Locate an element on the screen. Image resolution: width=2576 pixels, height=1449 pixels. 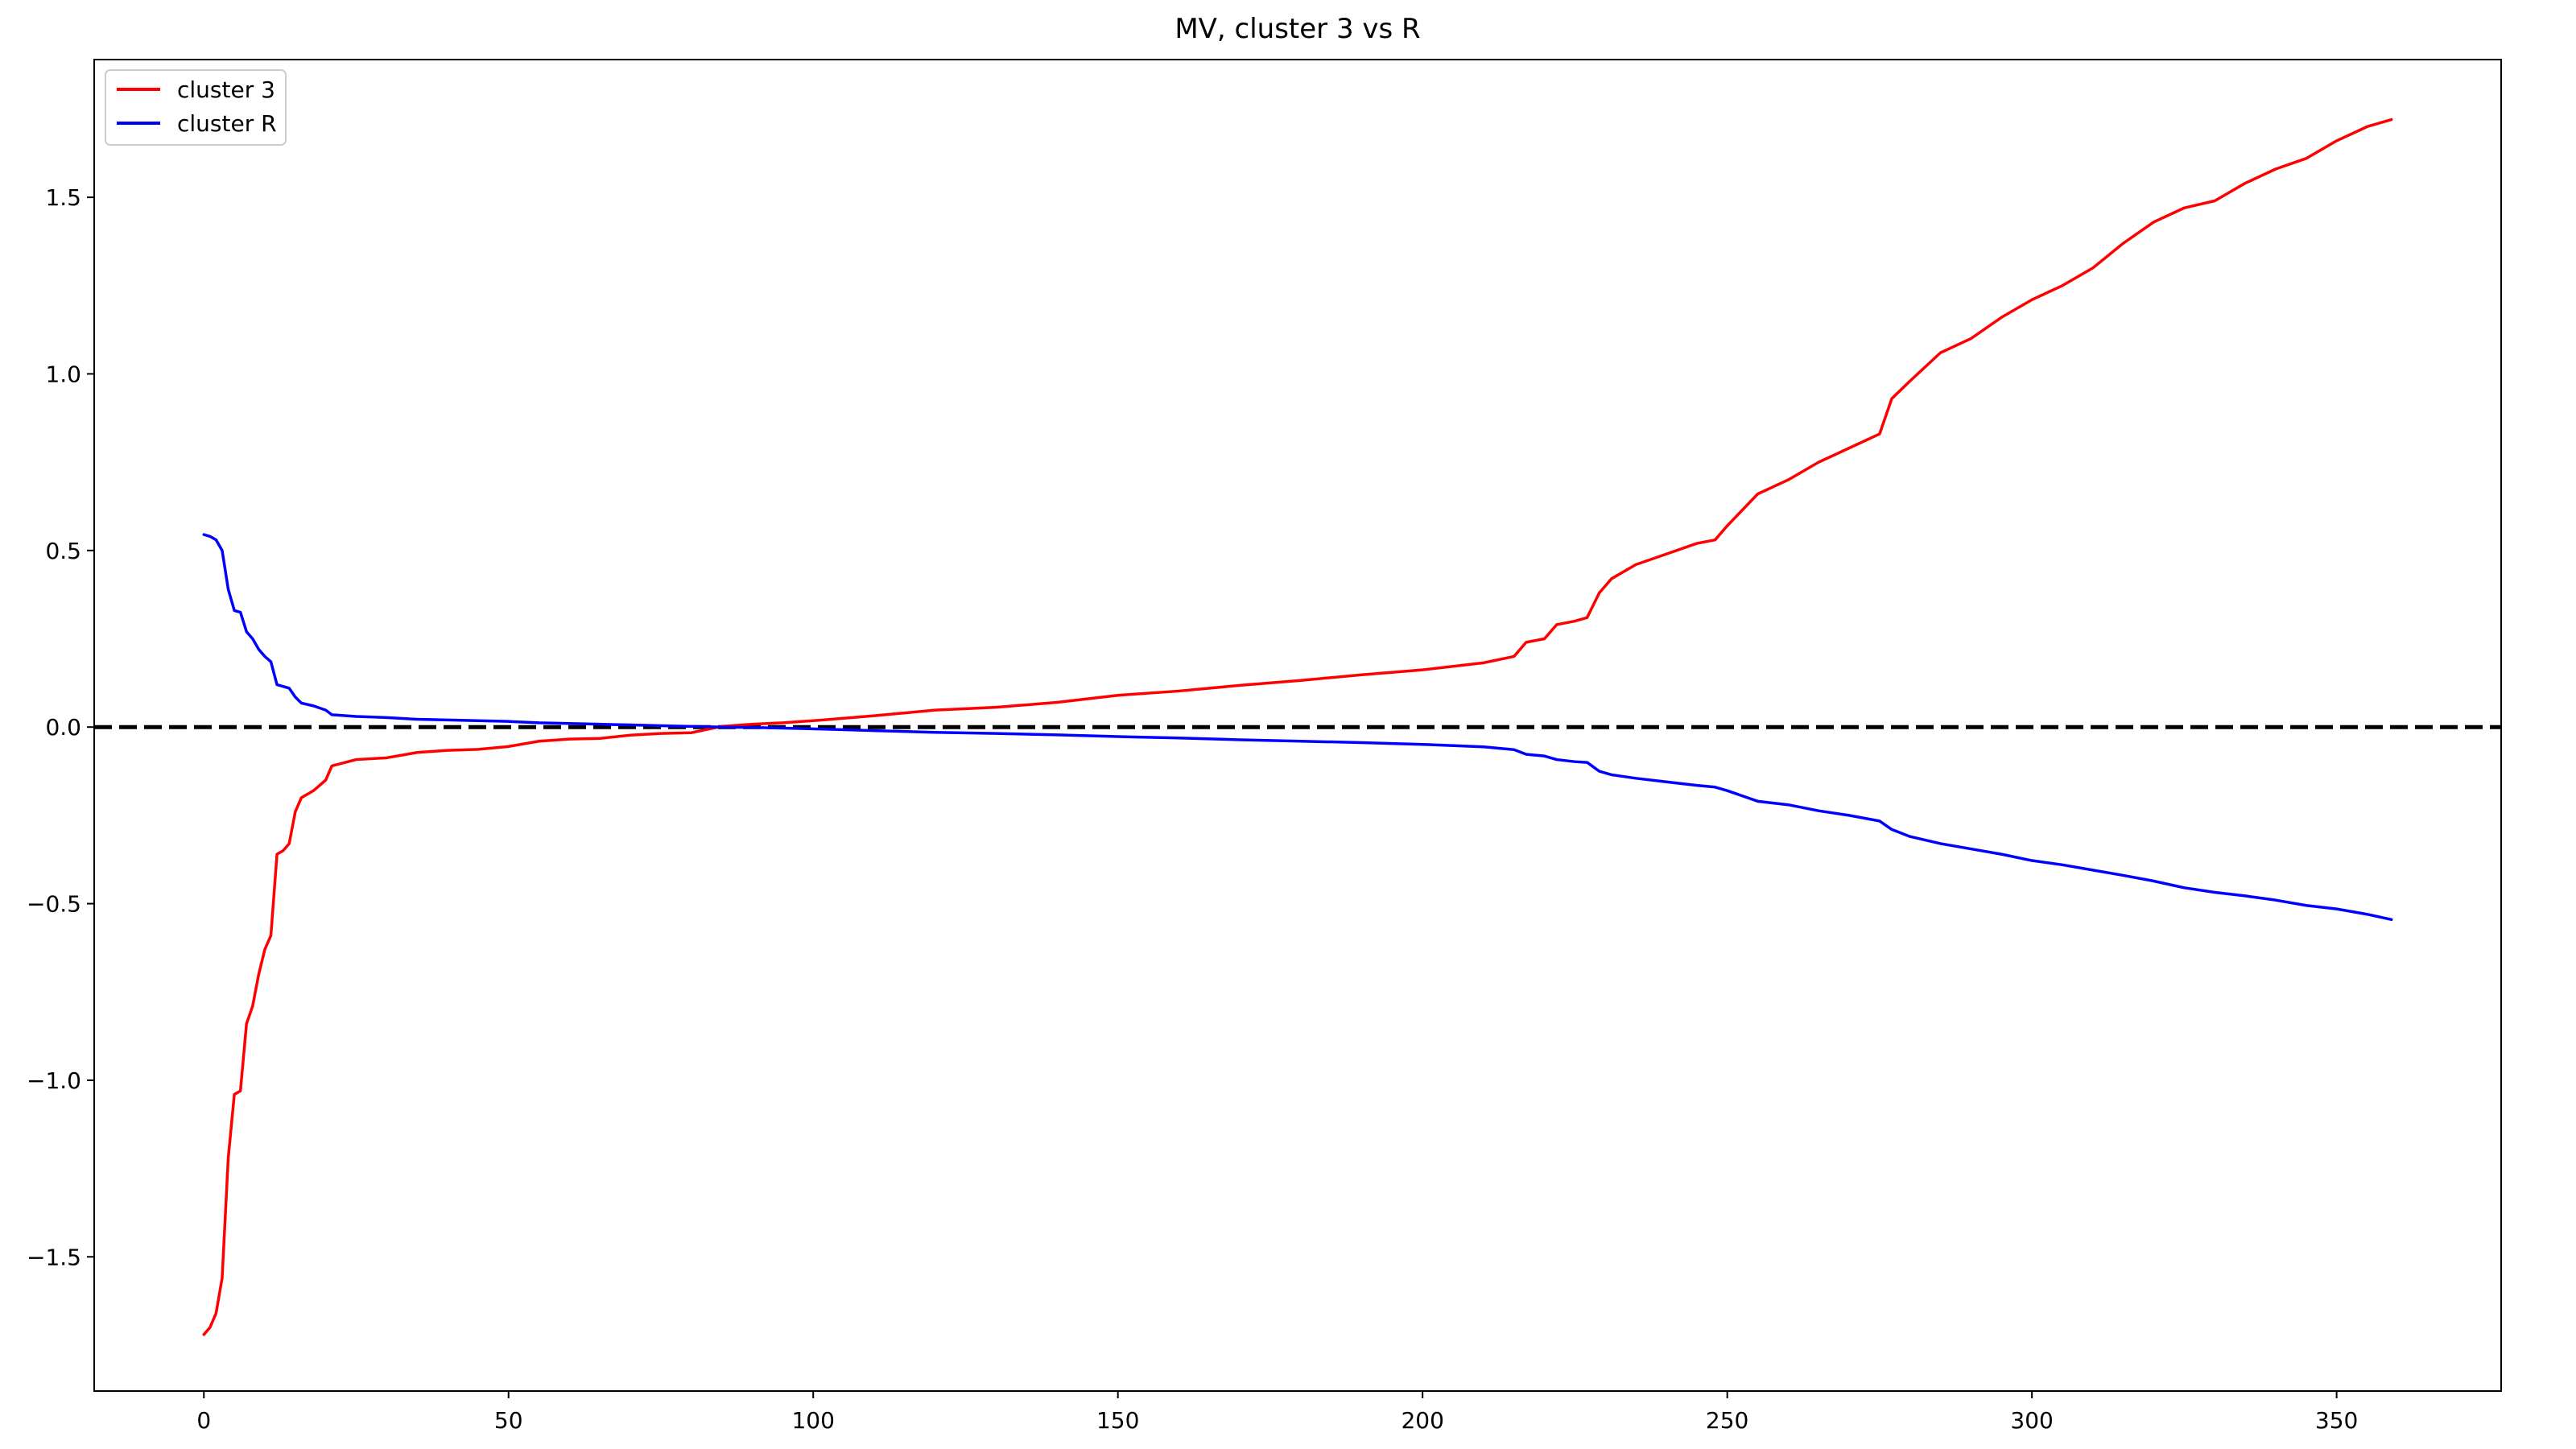
x-tick-label: 150 is located at coordinates (1117, 1420).